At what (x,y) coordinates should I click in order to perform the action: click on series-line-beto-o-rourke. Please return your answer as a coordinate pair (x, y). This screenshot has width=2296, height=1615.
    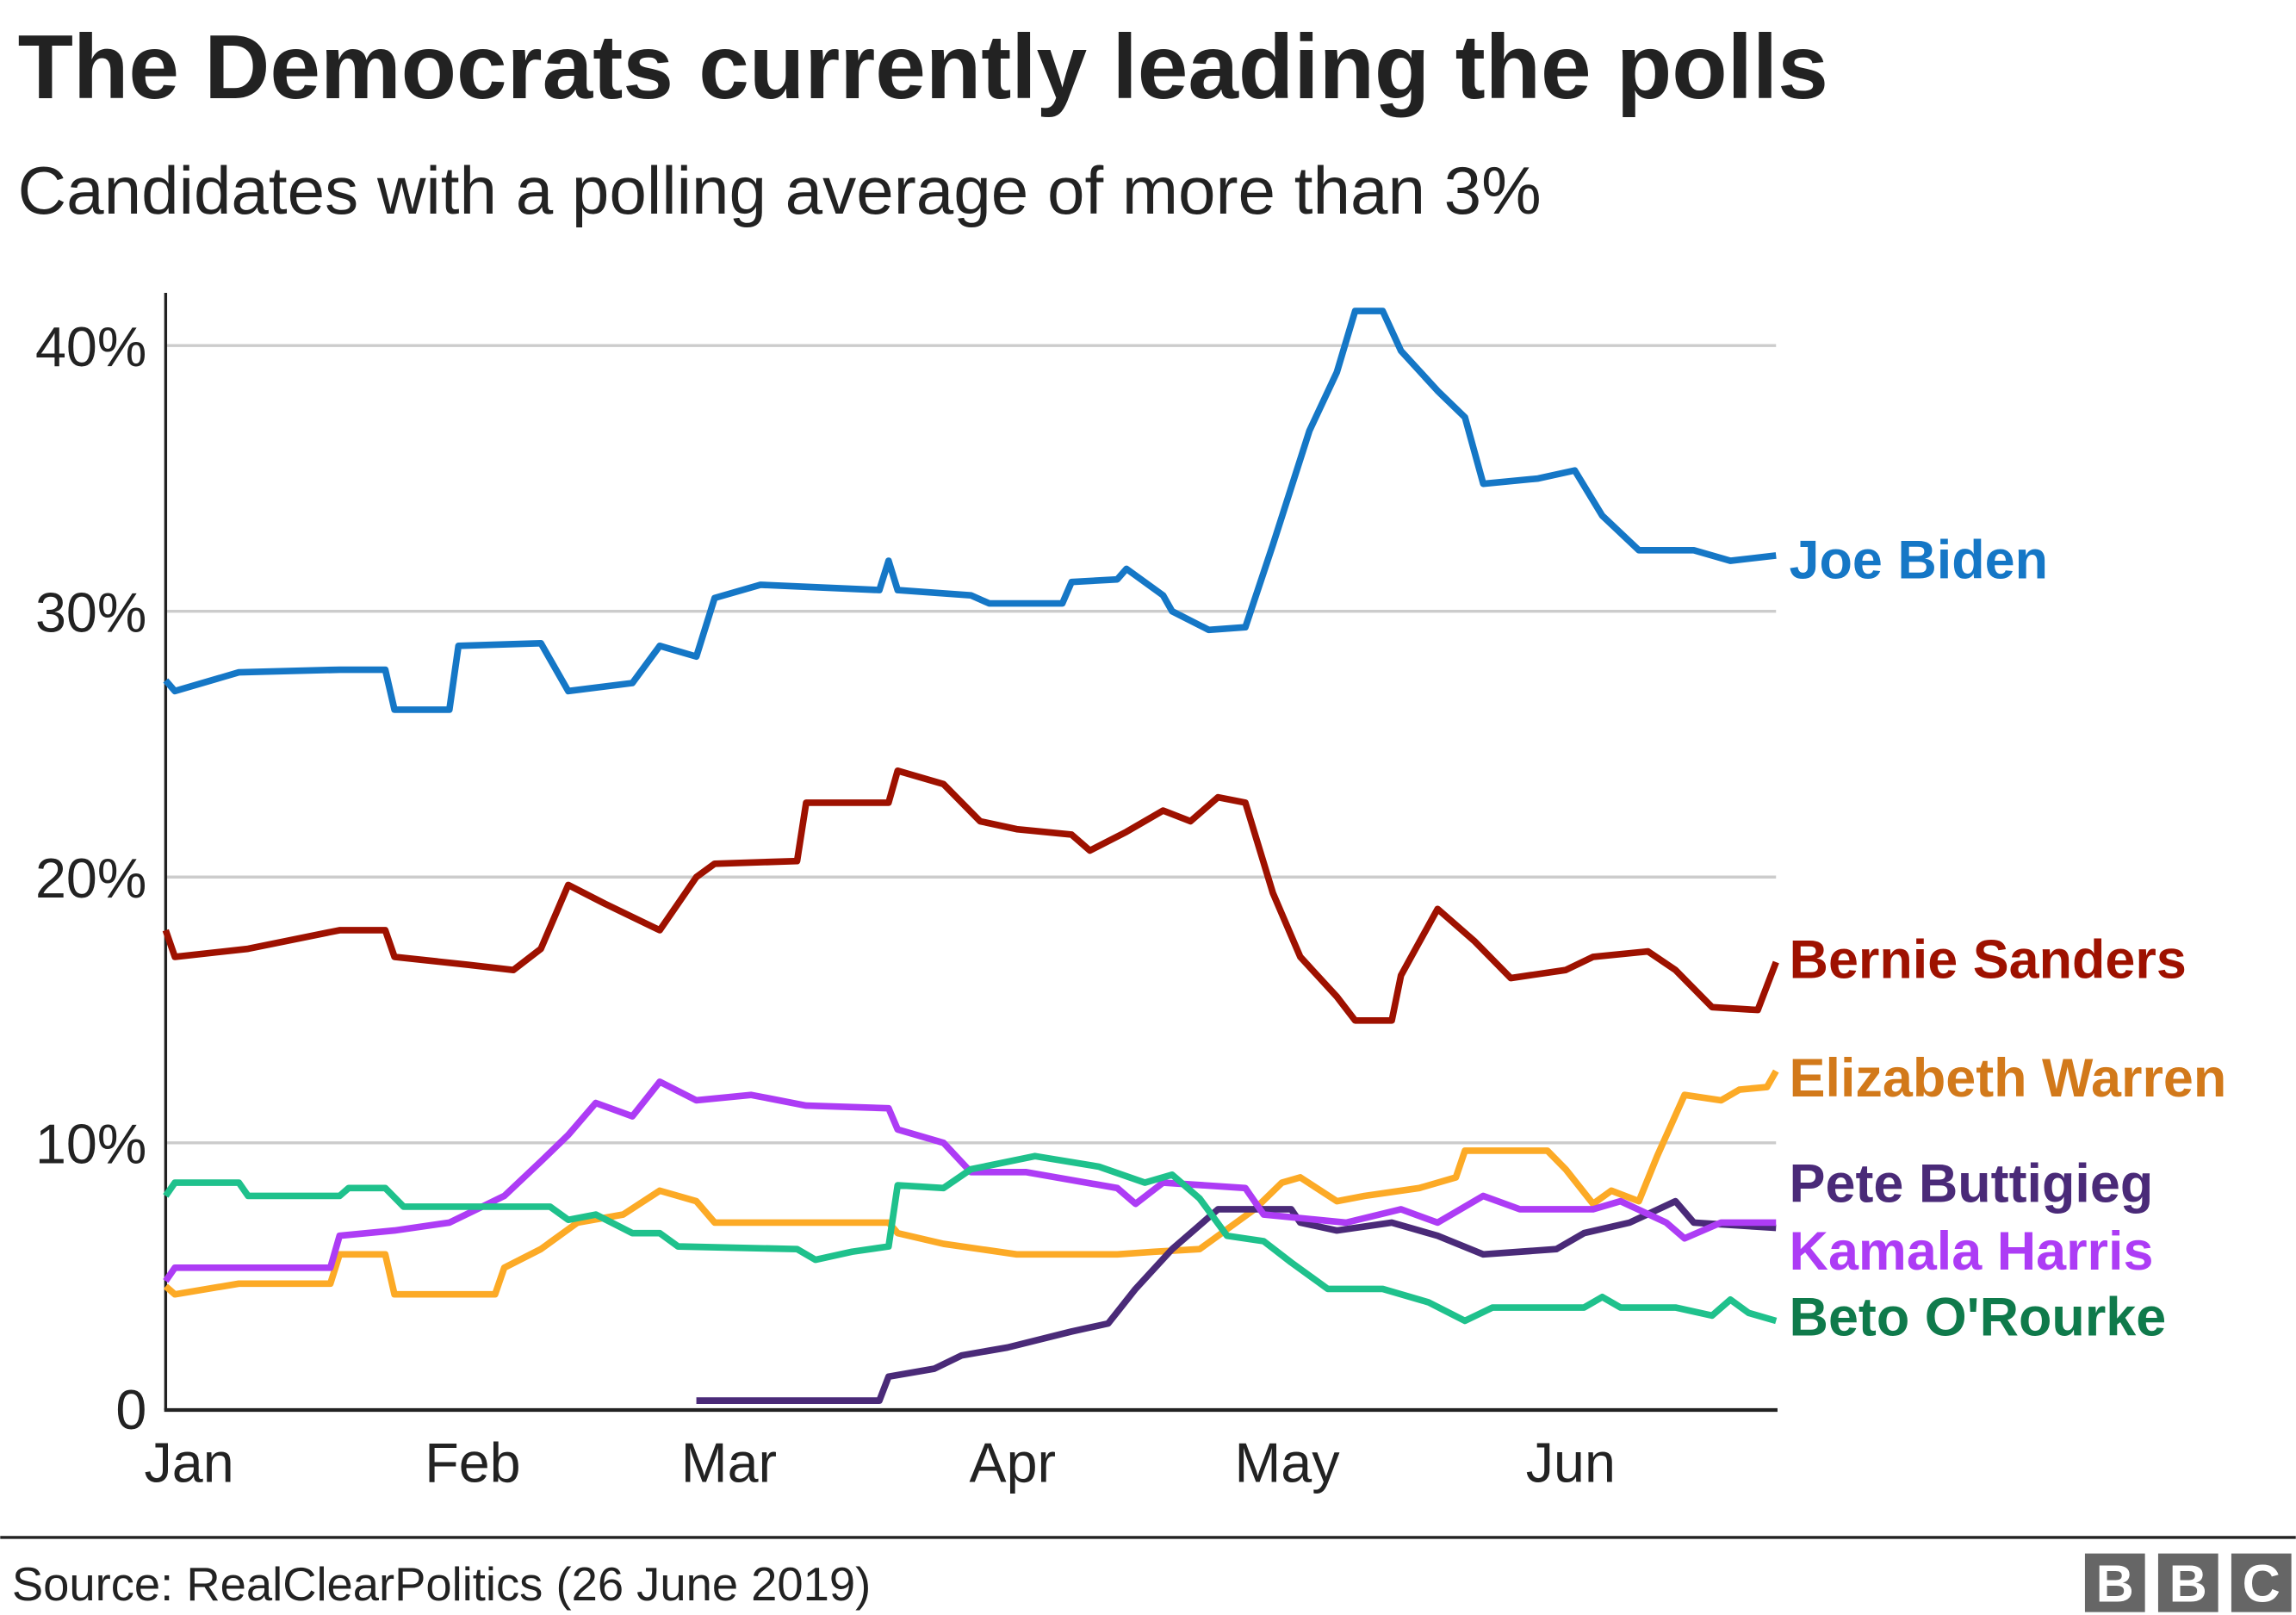
    Looking at the image, I should click on (970, 1238).